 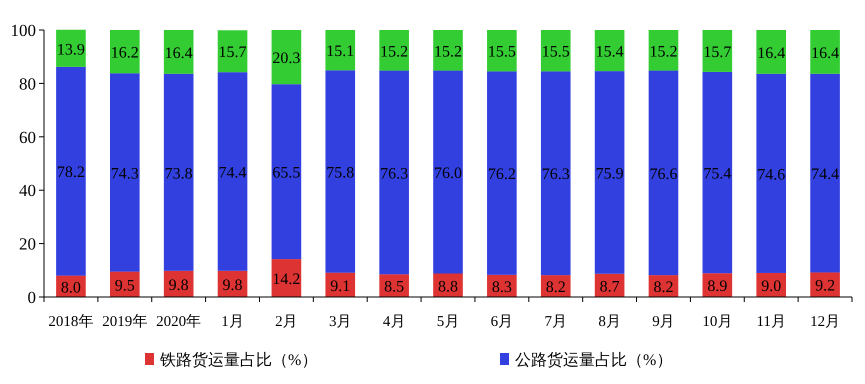 What do you see at coordinates (70, 287) in the screenshot?
I see `data-label: 8.0` at bounding box center [70, 287].